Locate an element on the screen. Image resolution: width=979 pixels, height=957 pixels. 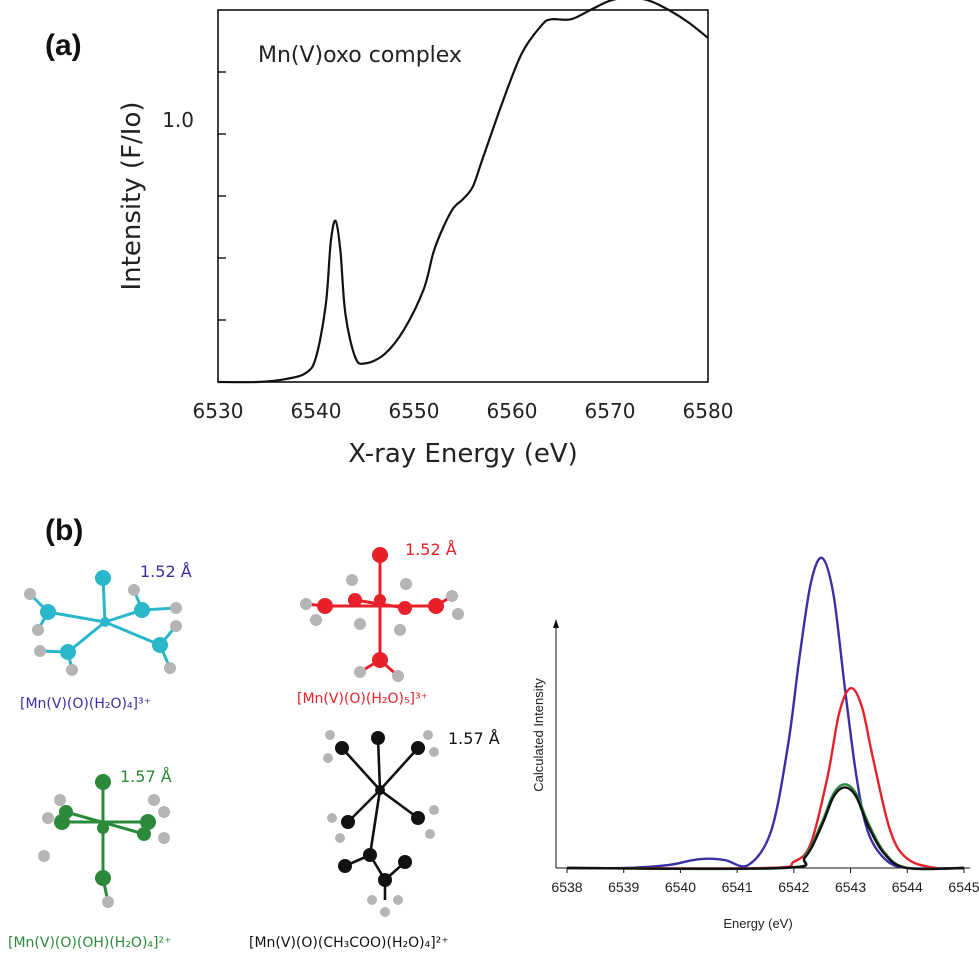
panel-a-label: (a) is located at coordinates (63, 45).